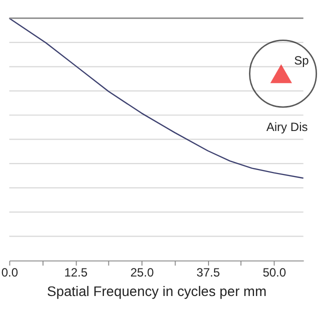 The width and height of the screenshot is (320, 320). What do you see at coordinates (142, 273) in the screenshot?
I see `x-tick-label: 25.0` at bounding box center [142, 273].